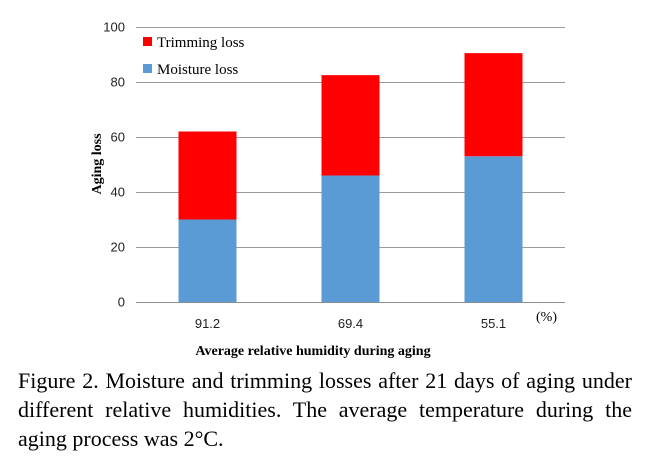 Image resolution: width=663 pixels, height=468 pixels. I want to click on x-tick-label: 91.2, so click(207, 323).